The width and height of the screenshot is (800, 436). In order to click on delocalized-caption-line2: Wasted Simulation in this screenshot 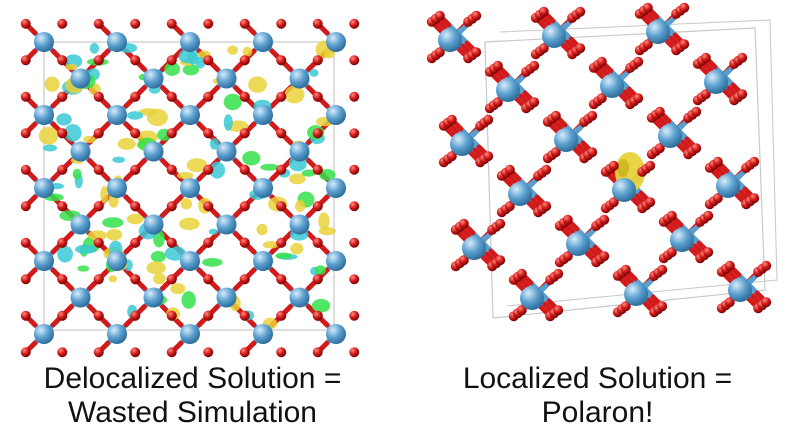, I will do `click(192, 412)`.